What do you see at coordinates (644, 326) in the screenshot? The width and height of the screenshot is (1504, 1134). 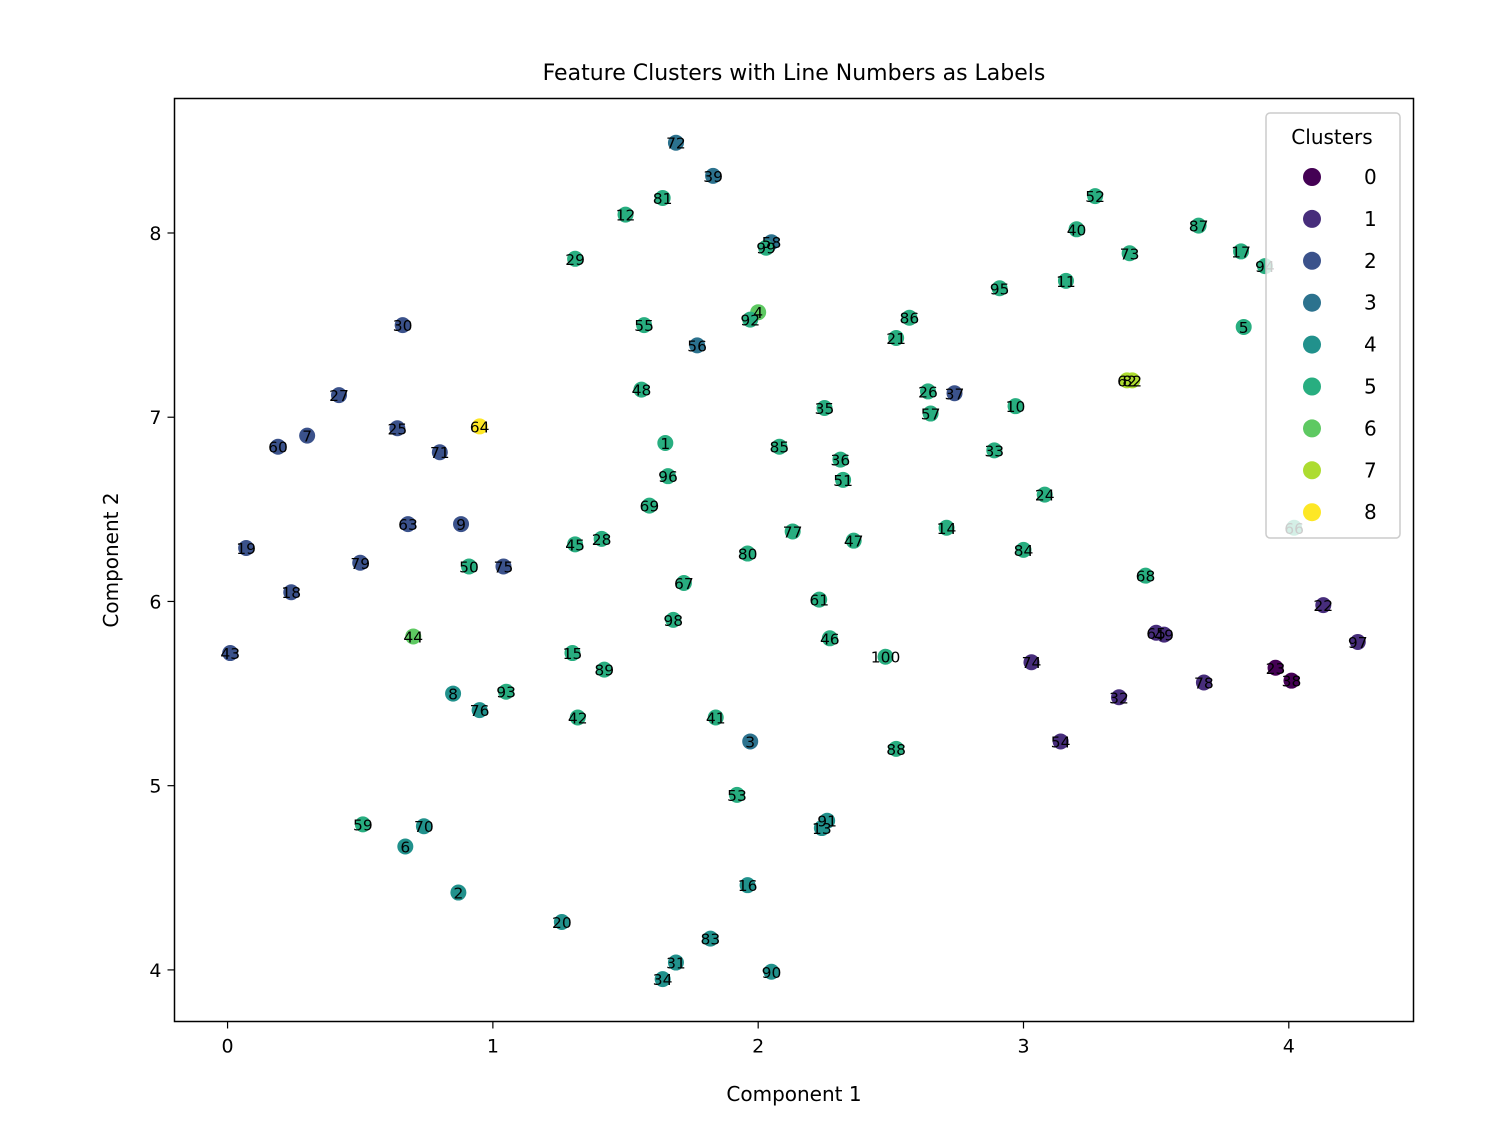 I see `point-label: 55` at bounding box center [644, 326].